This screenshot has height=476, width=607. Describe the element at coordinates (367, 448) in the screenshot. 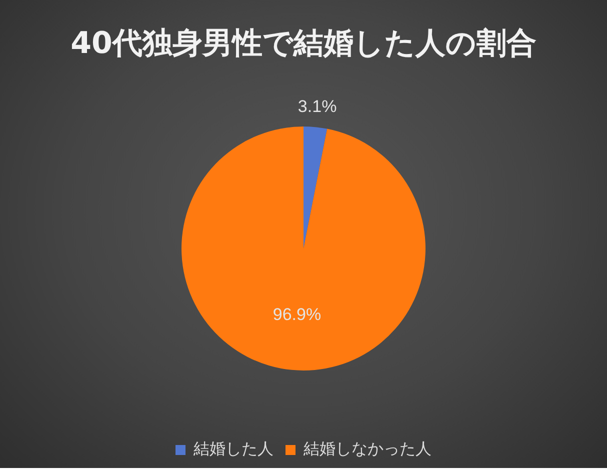

I see `legend-label: 結婚しなかった人` at that location.